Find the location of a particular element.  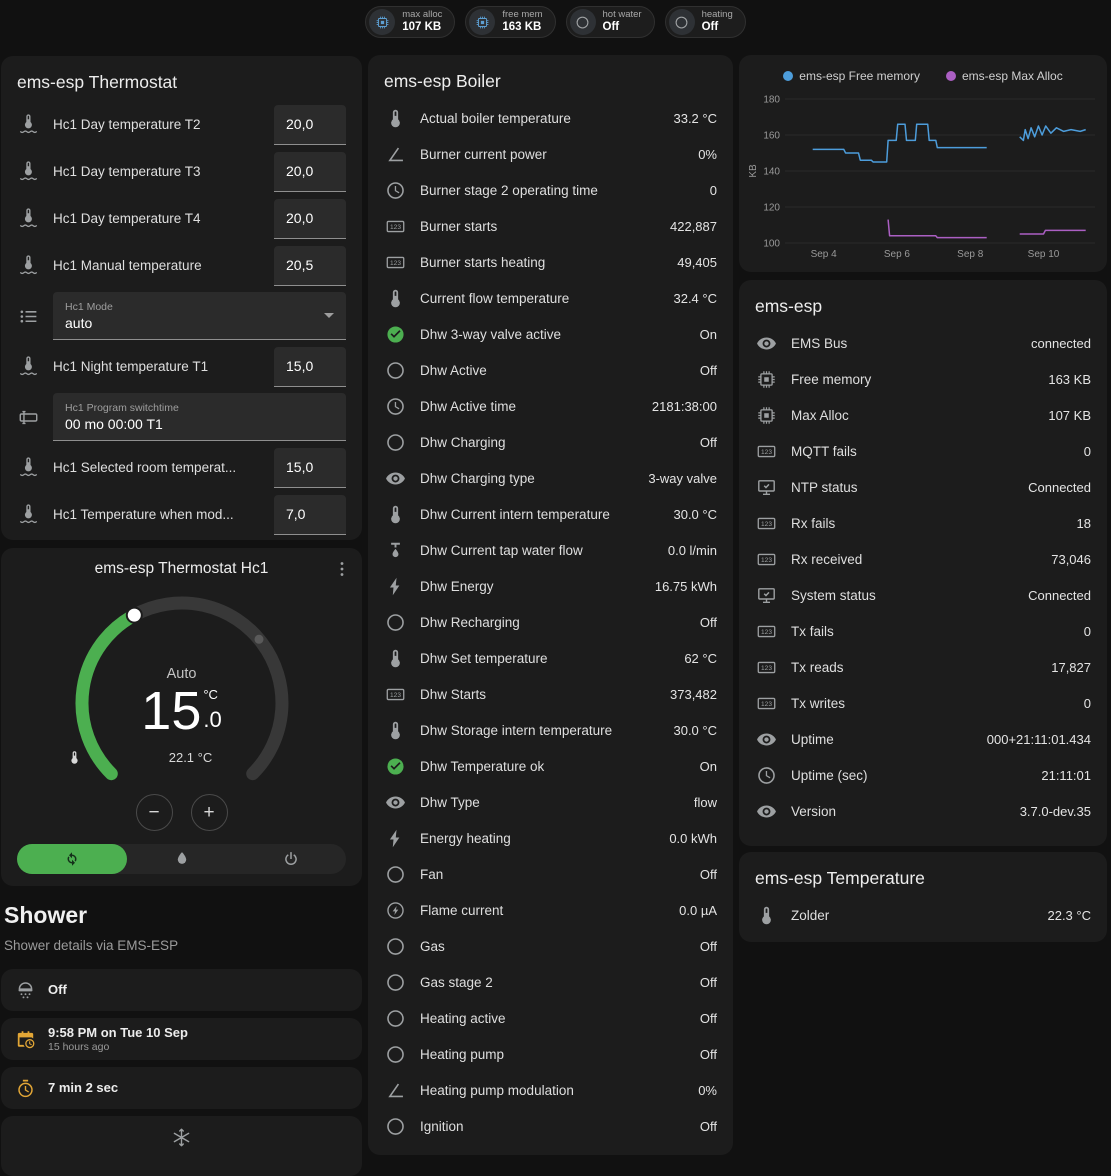

entity-row: 123 Burner starts 422,887 is located at coordinates (550, 226).